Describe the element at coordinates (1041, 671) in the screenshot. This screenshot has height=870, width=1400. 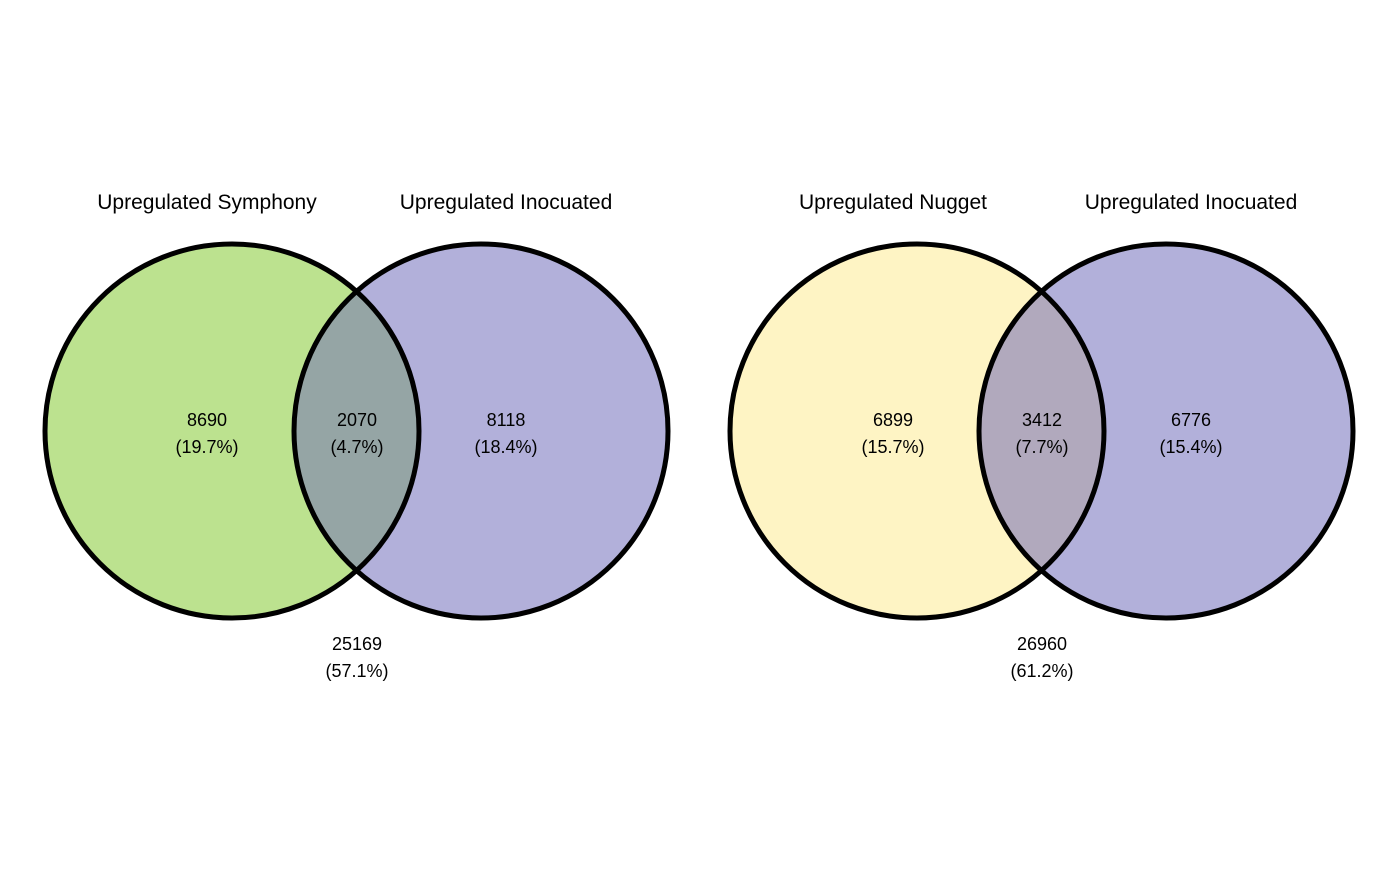
I see `outside-percent: (61.2%)` at that location.